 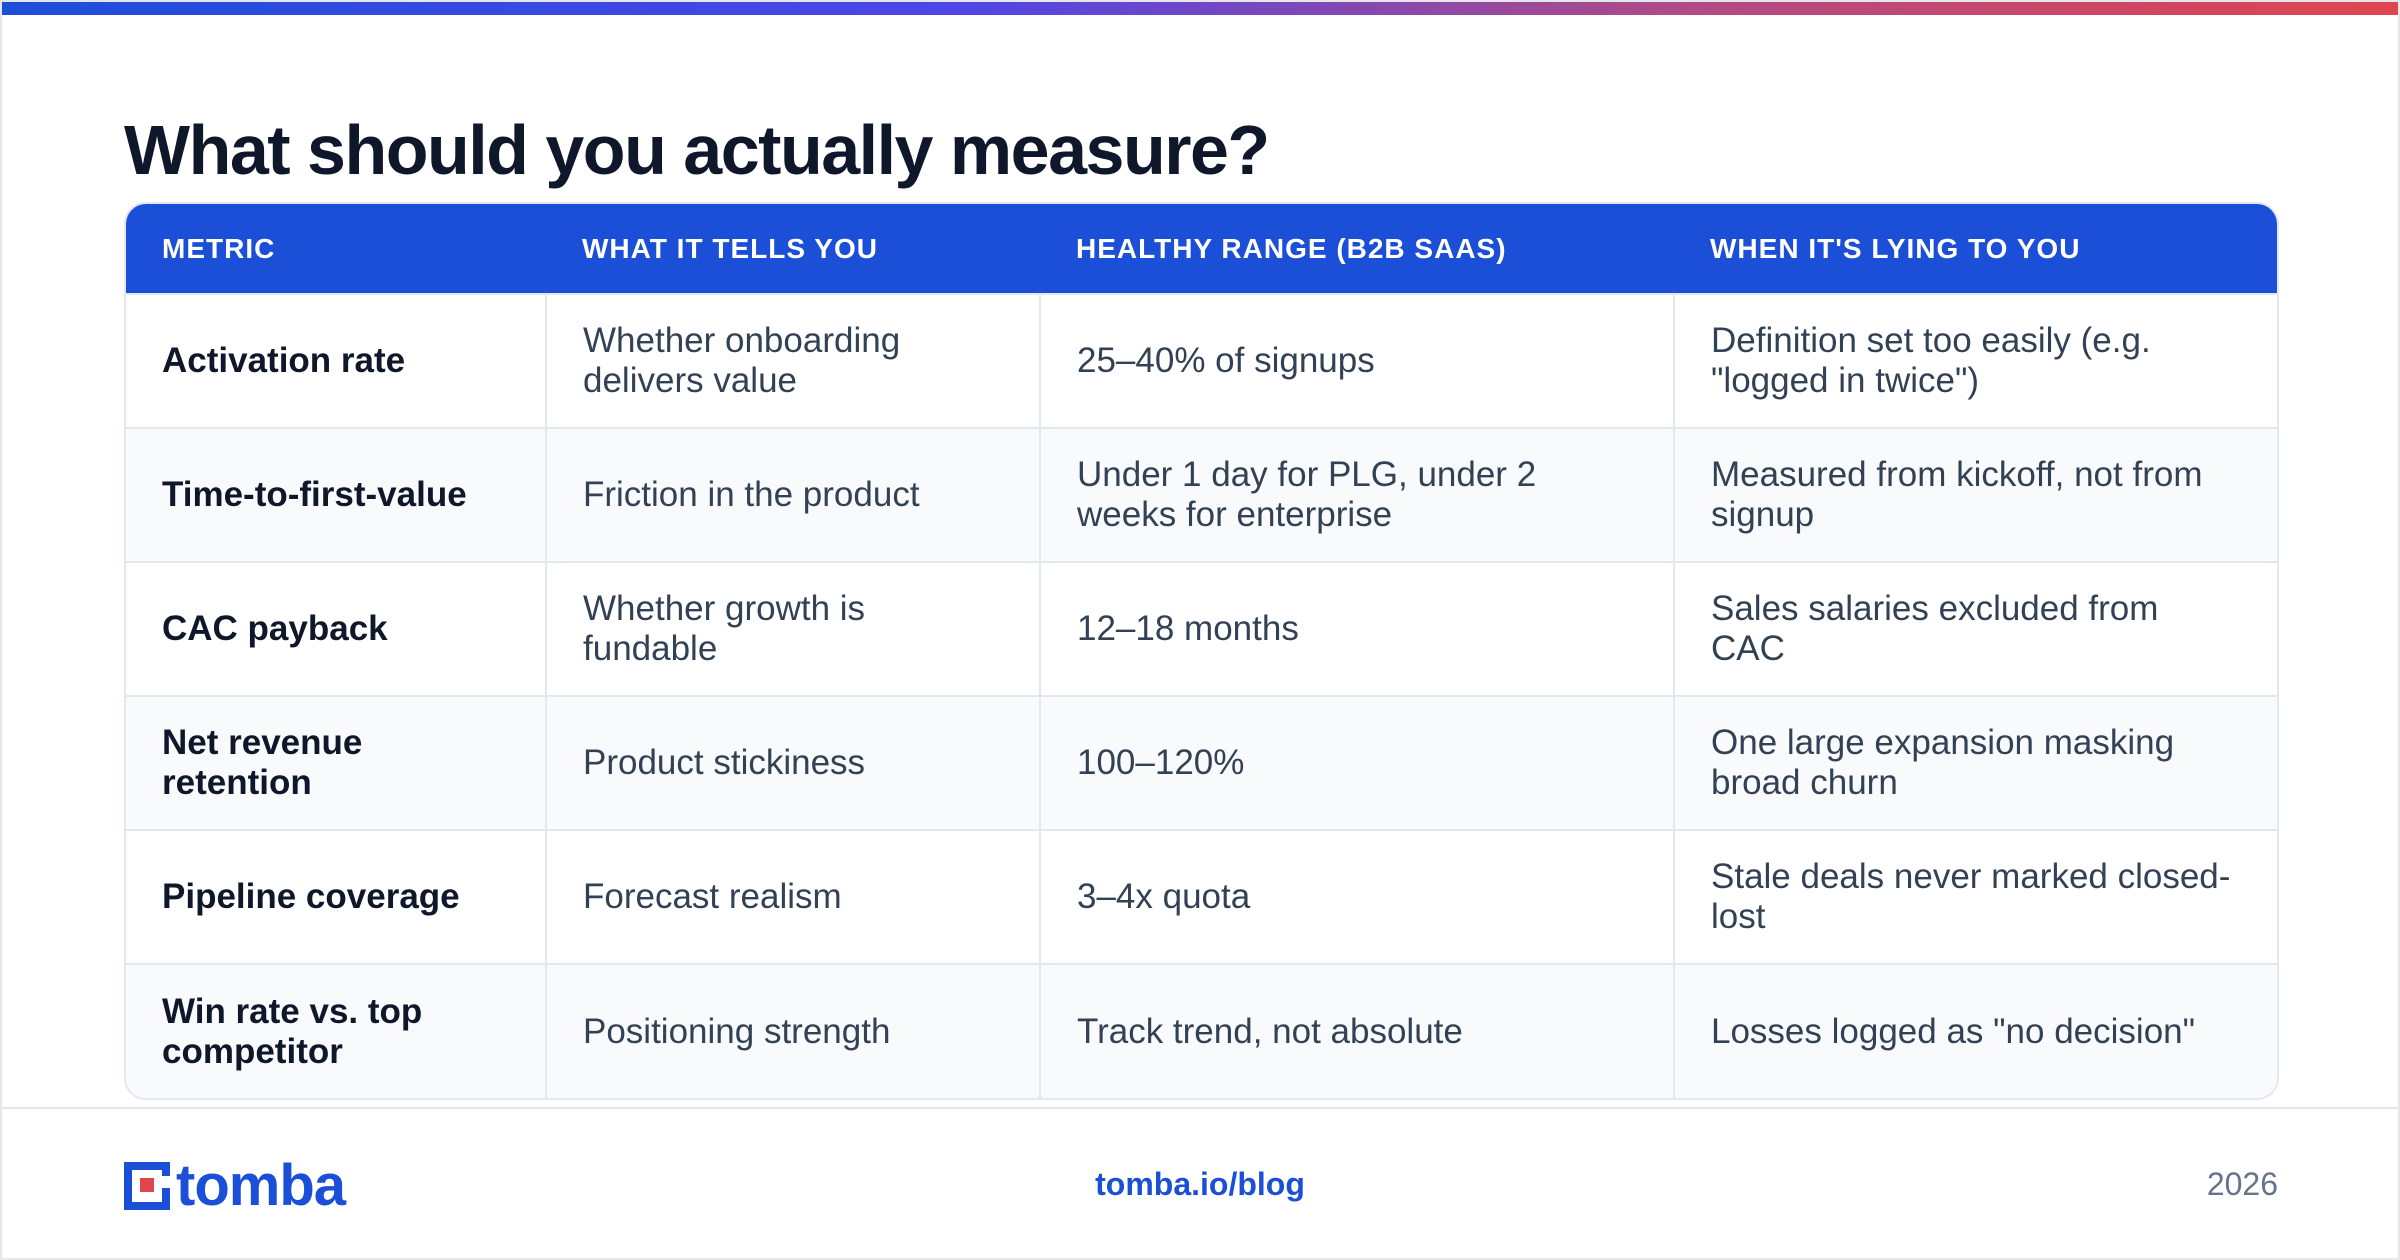 What do you see at coordinates (697, 150) in the screenshot?
I see `page-title: What should you actually measure?` at bounding box center [697, 150].